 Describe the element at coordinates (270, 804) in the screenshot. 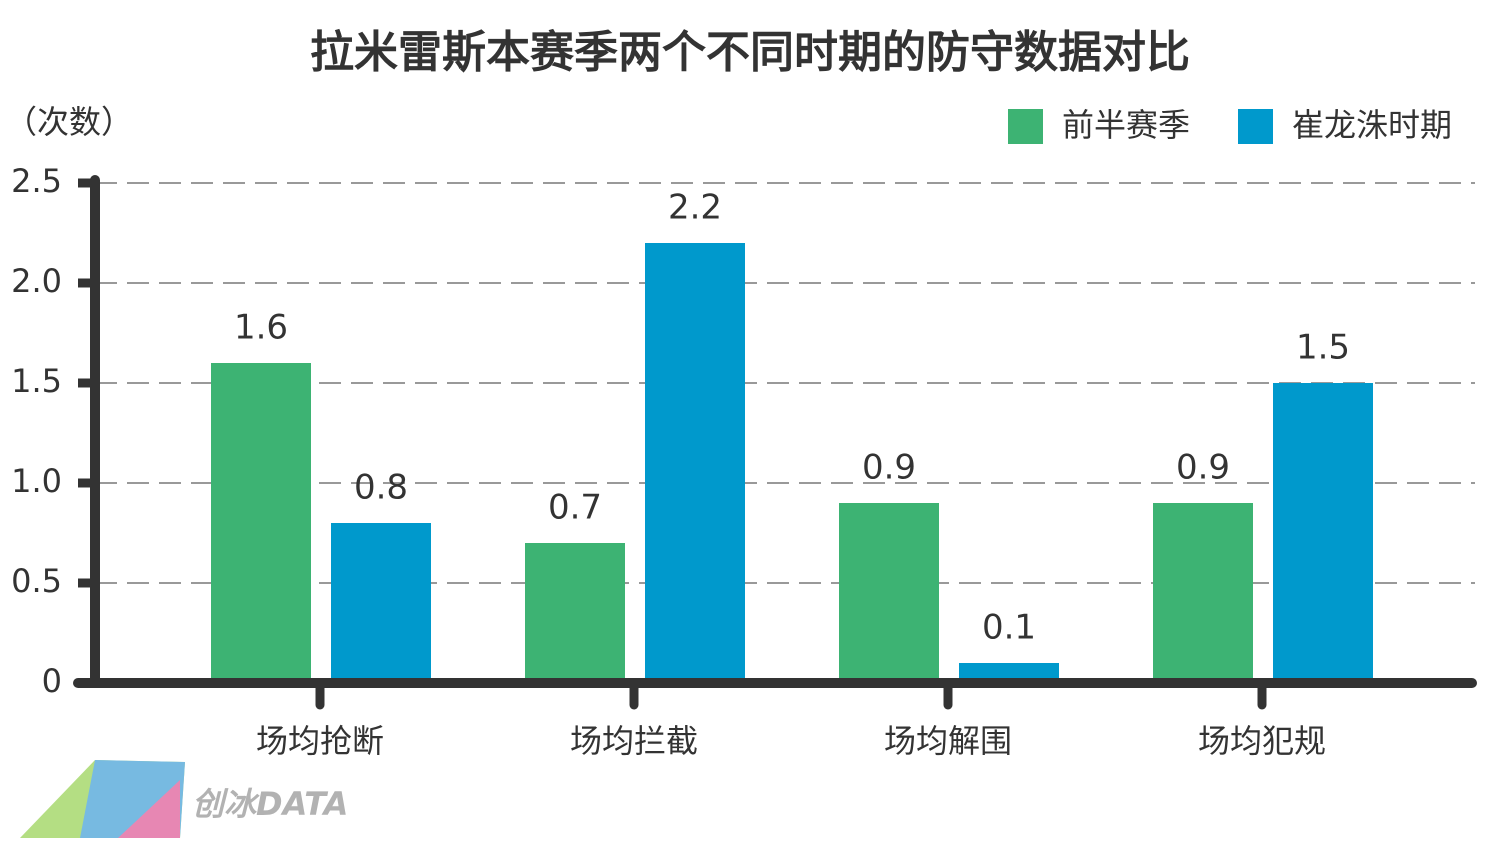

I see `watermark-text: 创冰DATA` at that location.